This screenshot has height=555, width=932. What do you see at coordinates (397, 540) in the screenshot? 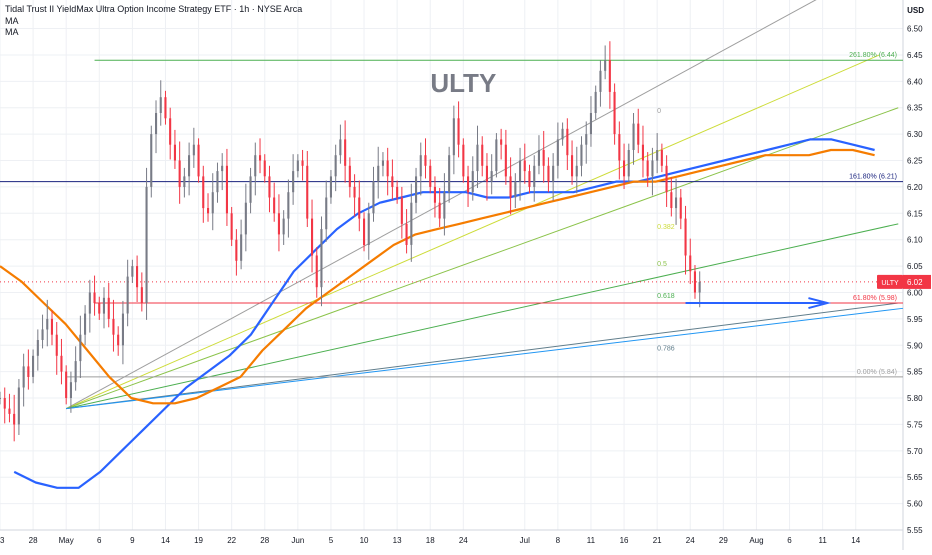
I see `x-tick-label: 13` at bounding box center [397, 540].